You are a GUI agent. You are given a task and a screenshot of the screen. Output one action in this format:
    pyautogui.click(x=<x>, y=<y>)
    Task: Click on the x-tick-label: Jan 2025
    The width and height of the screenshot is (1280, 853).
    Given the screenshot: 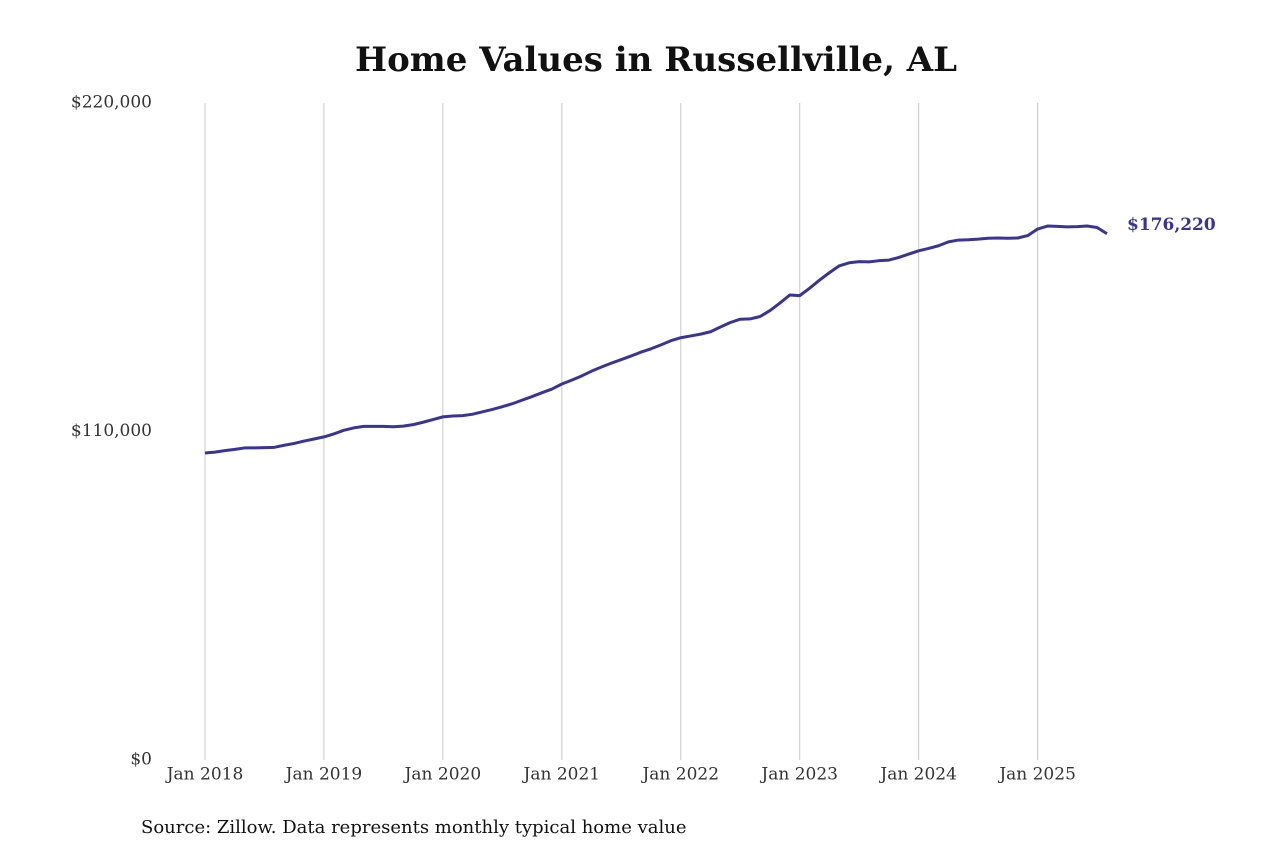 What is the action you would take?
    pyautogui.click(x=1036, y=775)
    